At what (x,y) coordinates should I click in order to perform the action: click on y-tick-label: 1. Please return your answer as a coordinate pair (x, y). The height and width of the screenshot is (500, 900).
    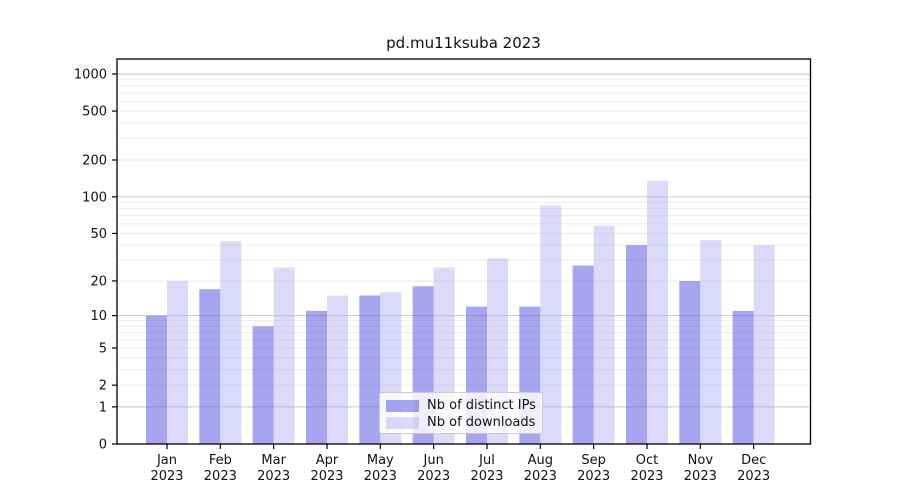
    Looking at the image, I should click on (103, 407).